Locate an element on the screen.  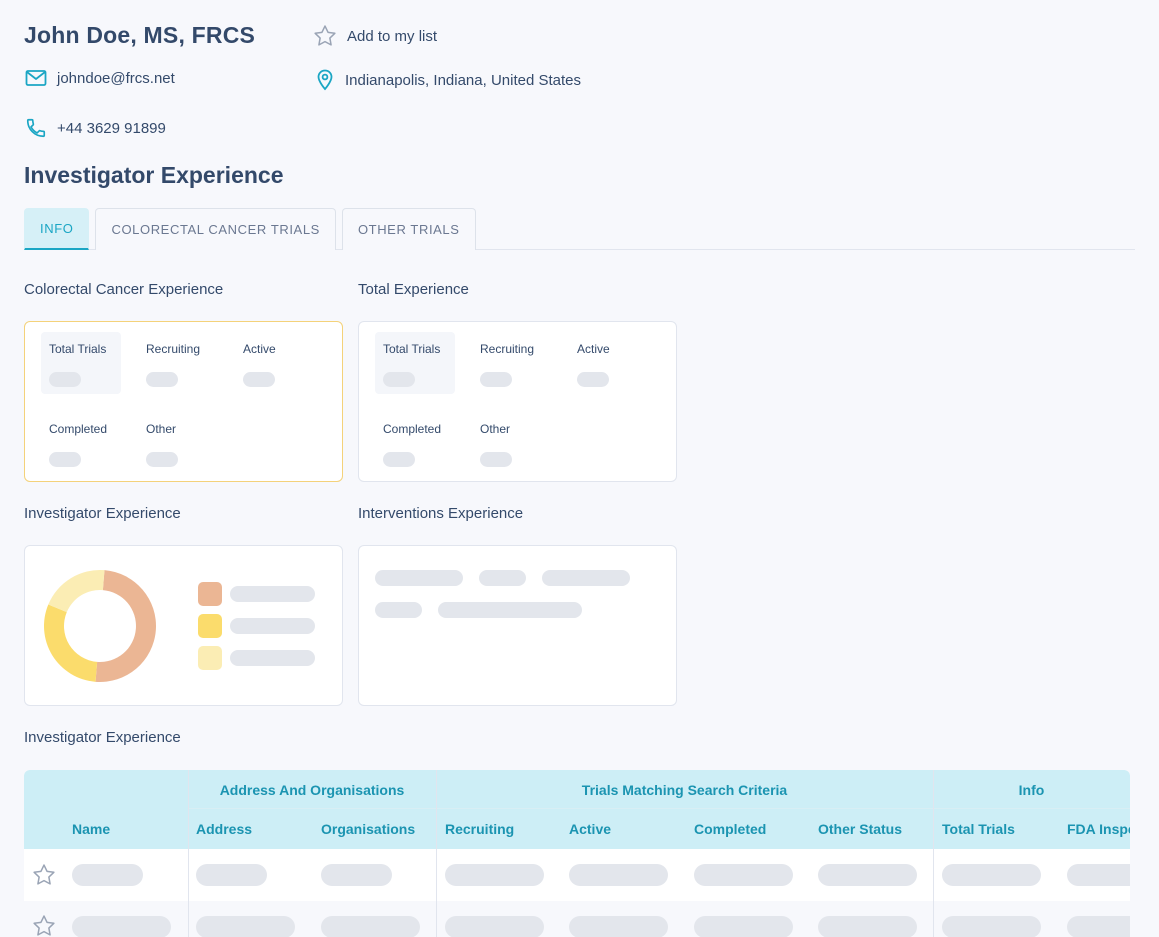
header-divider is located at coordinates (659, 808).